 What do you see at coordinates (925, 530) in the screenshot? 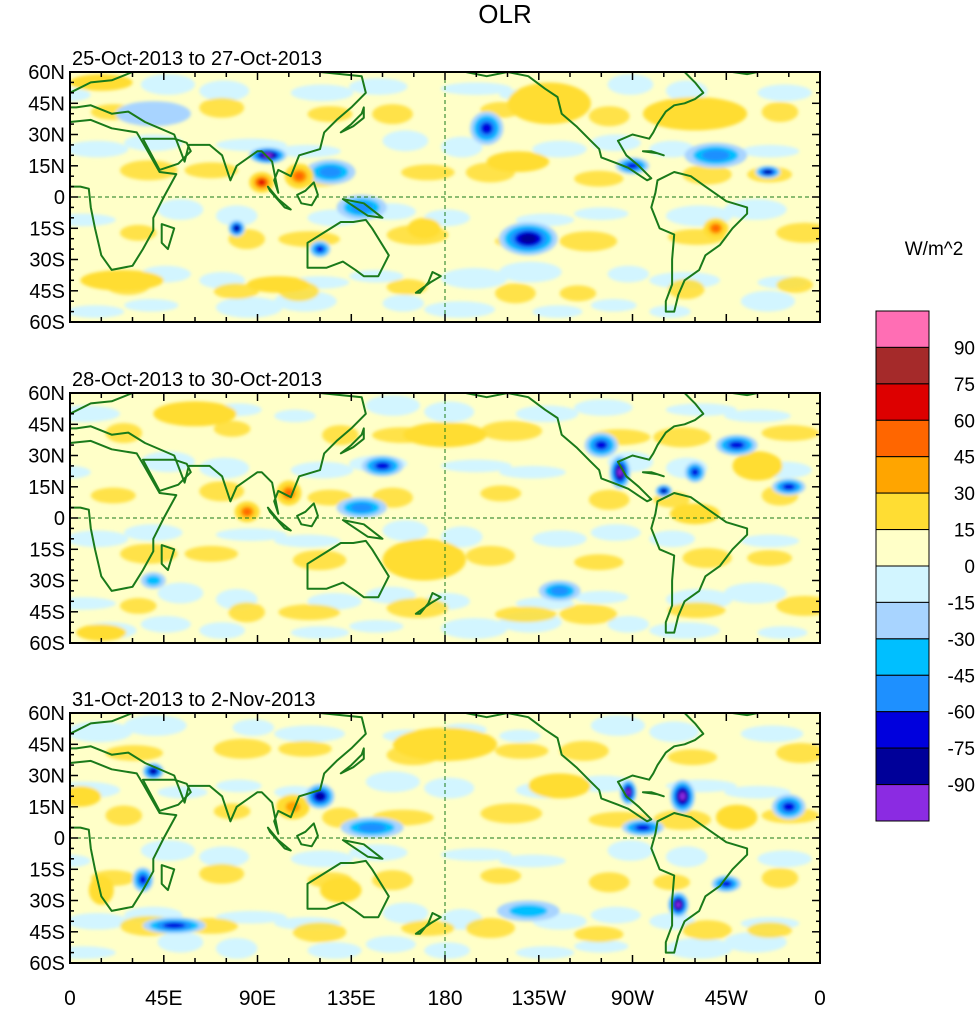
I see `colorbar: W/m^2 90 75 60 45 30 15 0 -15 -30 -45 -60 -75 -90` at bounding box center [925, 530].